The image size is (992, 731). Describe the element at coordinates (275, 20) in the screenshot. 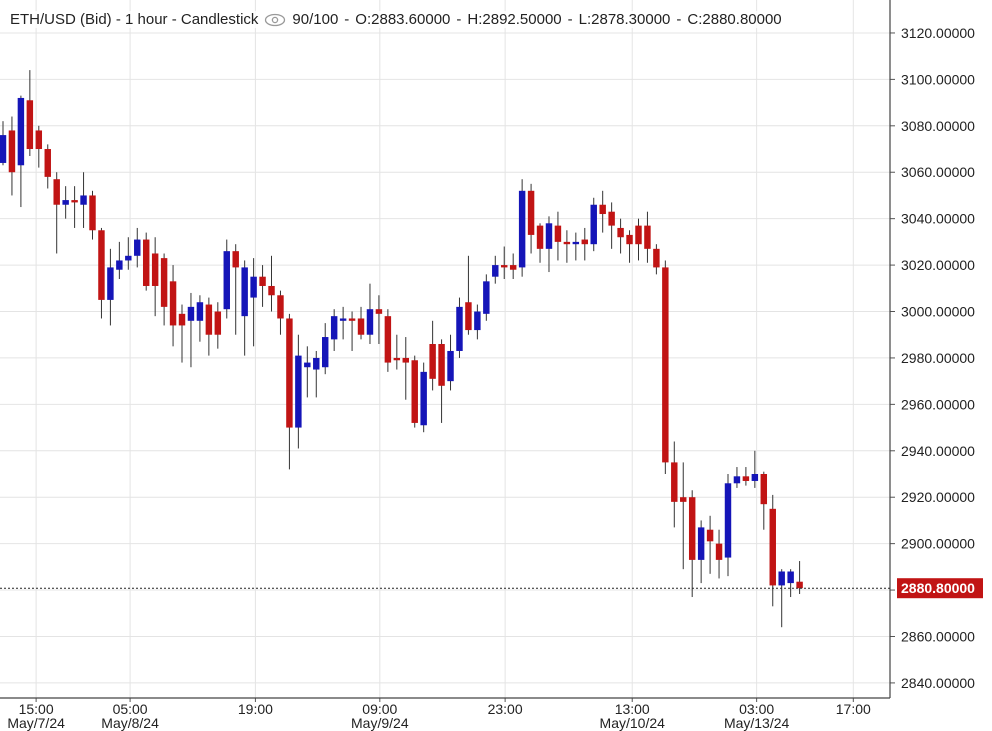

I see `visibility-icon` at that location.